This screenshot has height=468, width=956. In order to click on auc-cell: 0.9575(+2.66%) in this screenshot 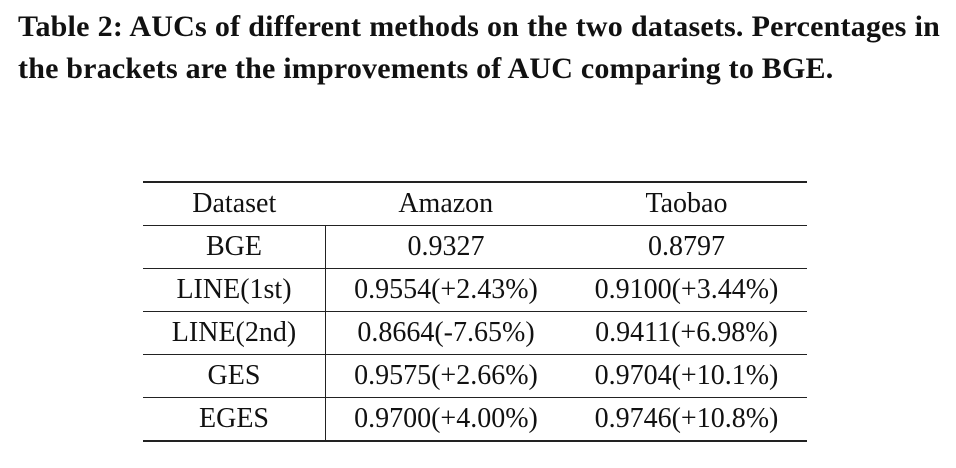, I will do `click(445, 376)`.